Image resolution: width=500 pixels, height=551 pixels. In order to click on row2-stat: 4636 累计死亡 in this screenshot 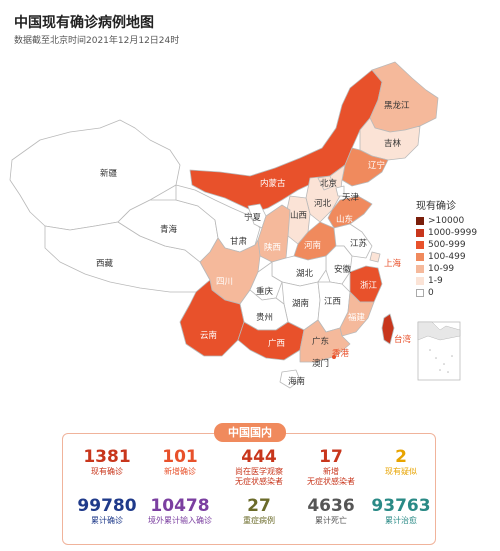, I will do `click(331, 511)`.